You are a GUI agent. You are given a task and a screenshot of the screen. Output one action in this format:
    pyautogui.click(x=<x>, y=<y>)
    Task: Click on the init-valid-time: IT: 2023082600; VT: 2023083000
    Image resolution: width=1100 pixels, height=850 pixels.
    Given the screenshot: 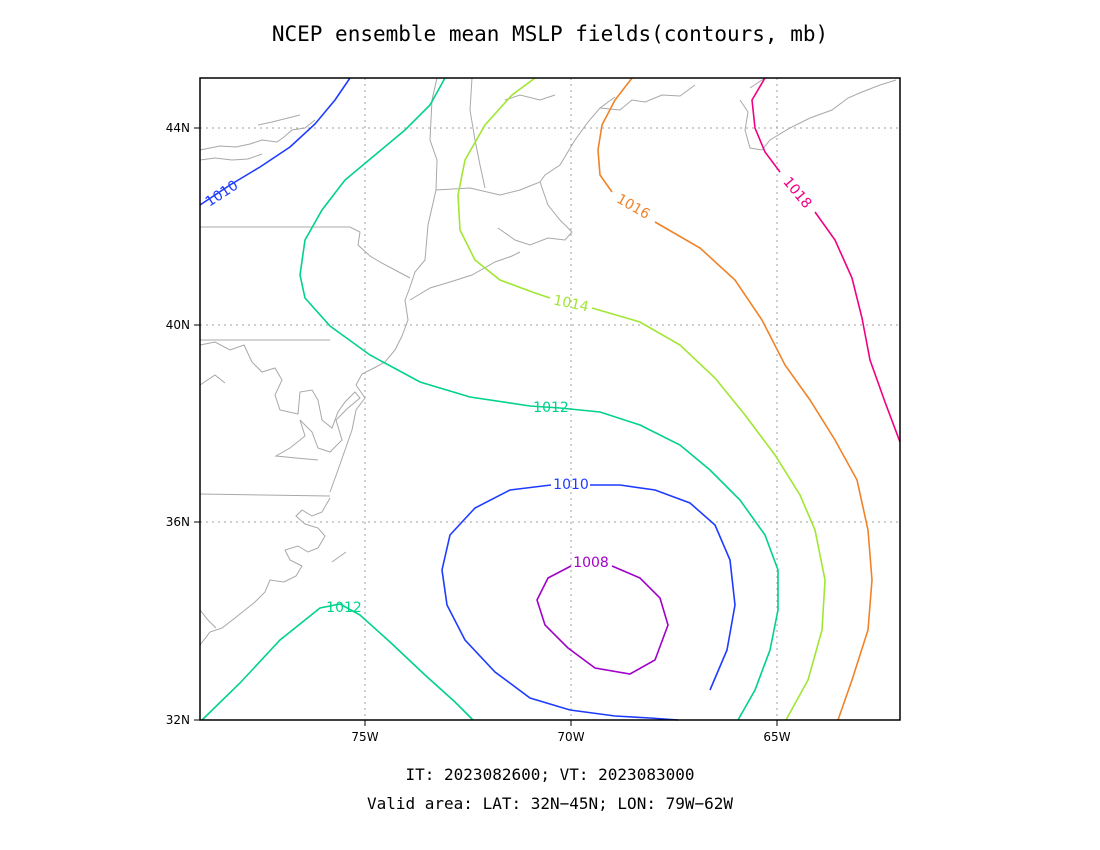 What is the action you would take?
    pyautogui.click(x=550, y=774)
    